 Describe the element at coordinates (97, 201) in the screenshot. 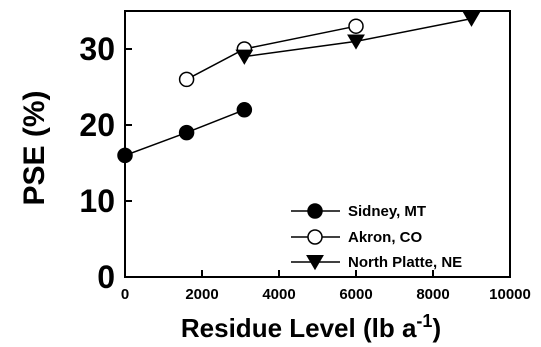

I see `y-tick-label: 10` at that location.